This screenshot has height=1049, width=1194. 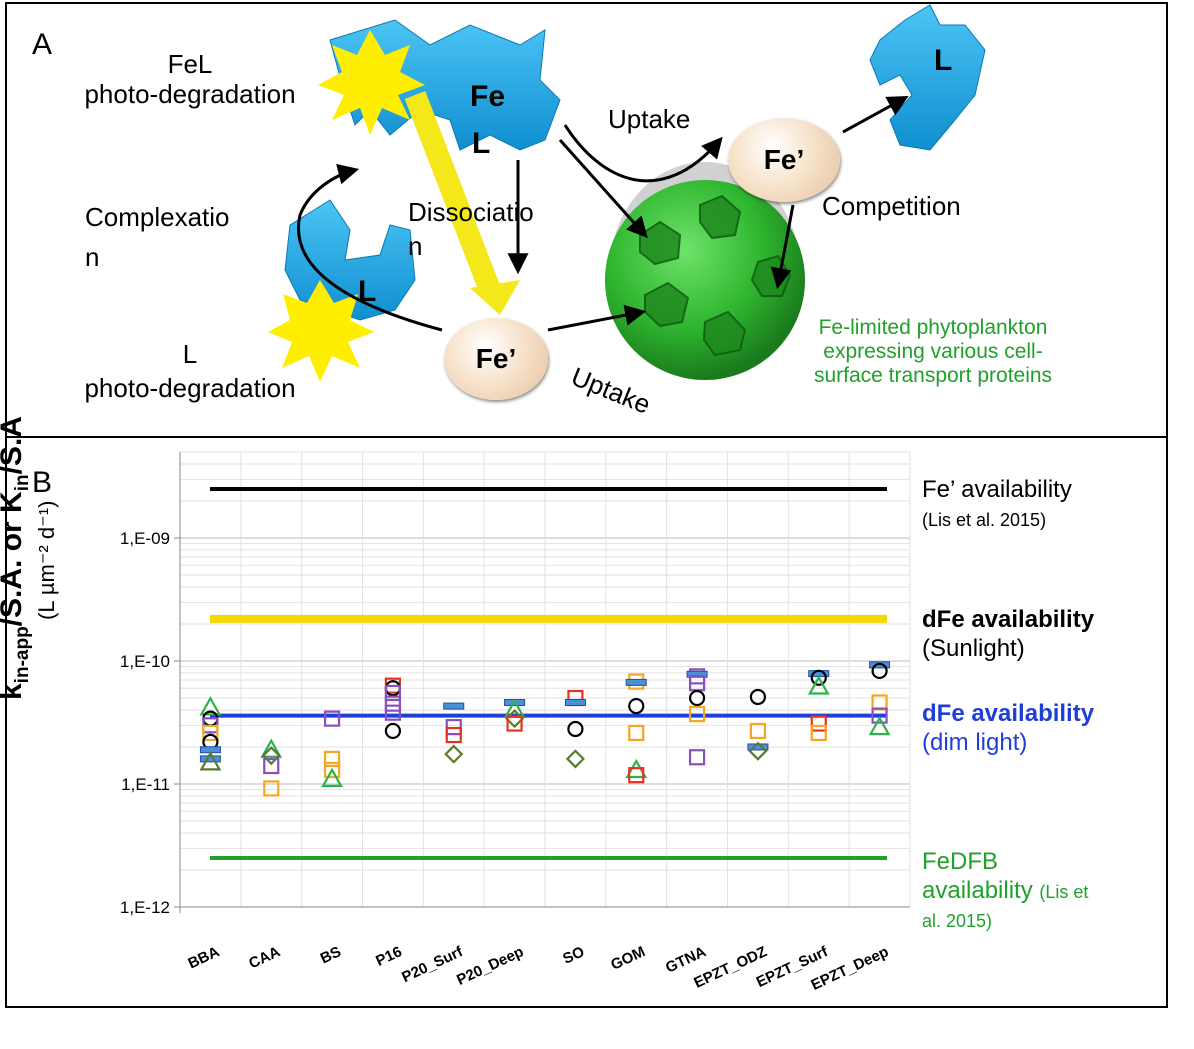 I want to click on x-category-label: CAA, so click(x=264, y=957).